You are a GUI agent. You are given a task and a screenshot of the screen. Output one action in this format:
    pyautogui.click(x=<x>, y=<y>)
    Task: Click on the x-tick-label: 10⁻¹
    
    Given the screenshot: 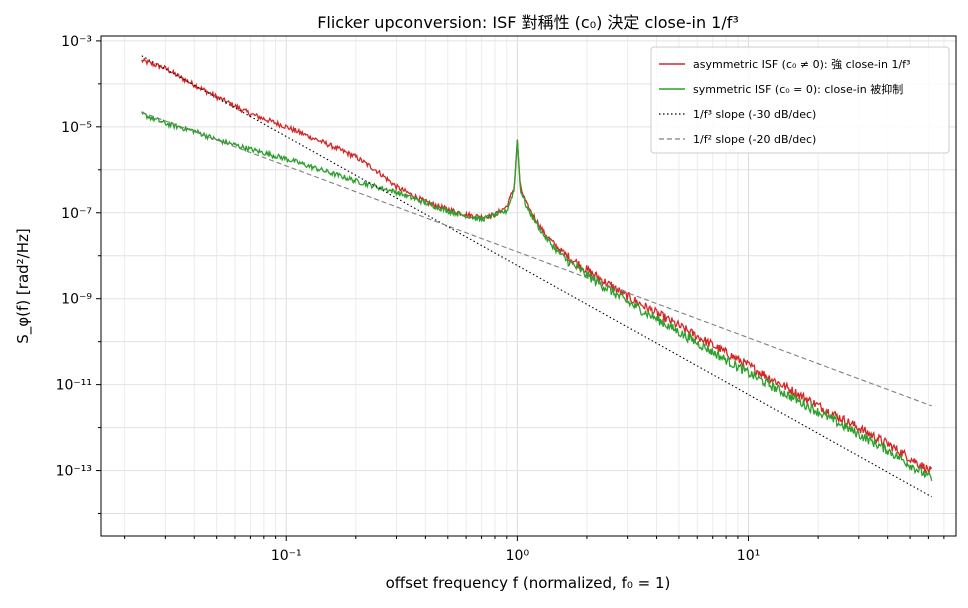 What is the action you would take?
    pyautogui.click(x=286, y=556)
    